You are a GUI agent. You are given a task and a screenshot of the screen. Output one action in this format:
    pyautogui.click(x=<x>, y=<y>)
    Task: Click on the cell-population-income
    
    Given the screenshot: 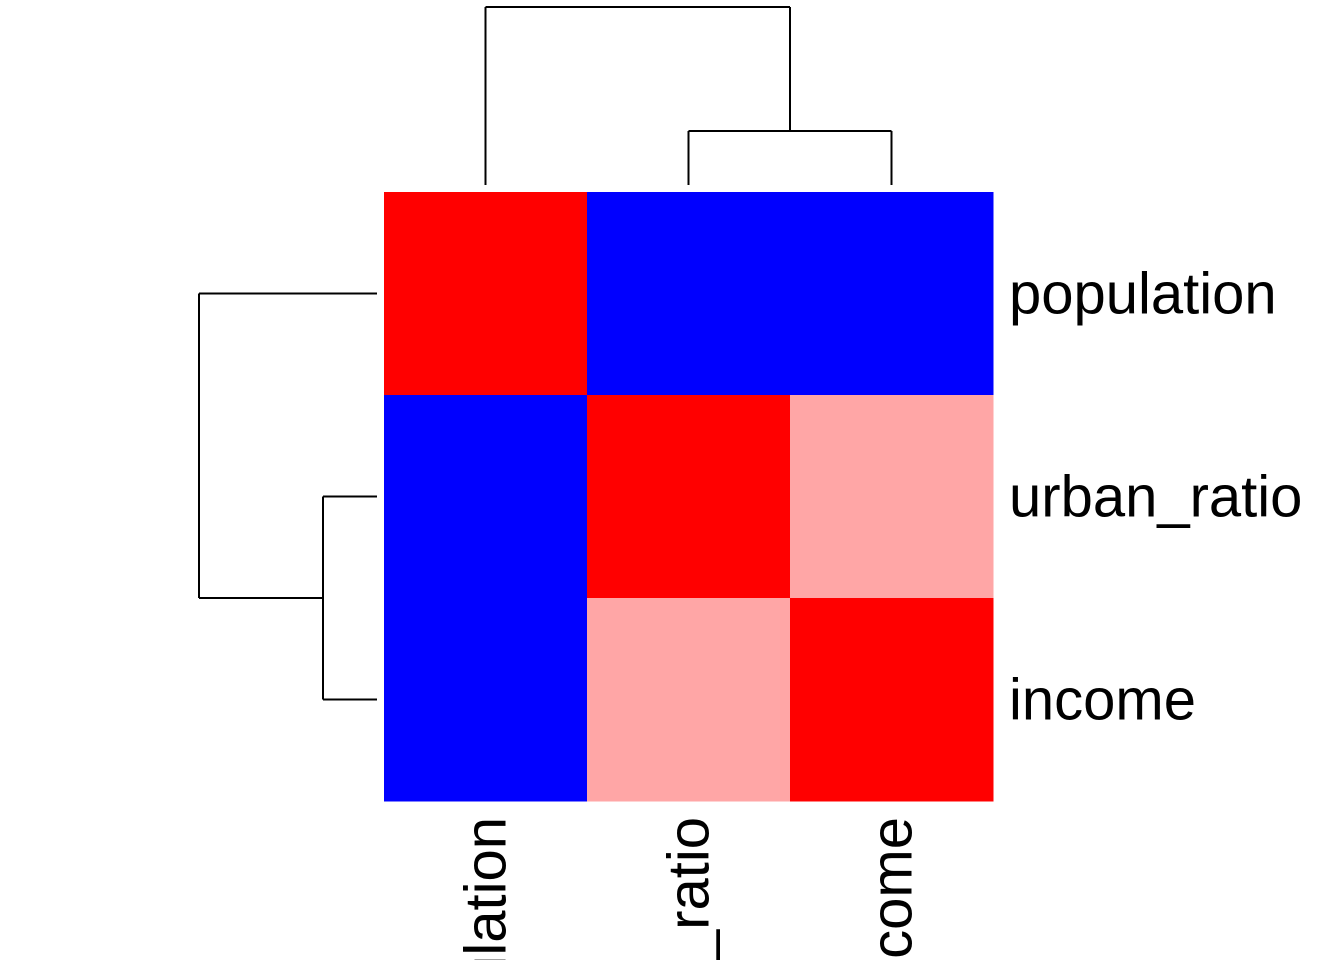 What is the action you would take?
    pyautogui.click(x=892, y=294)
    